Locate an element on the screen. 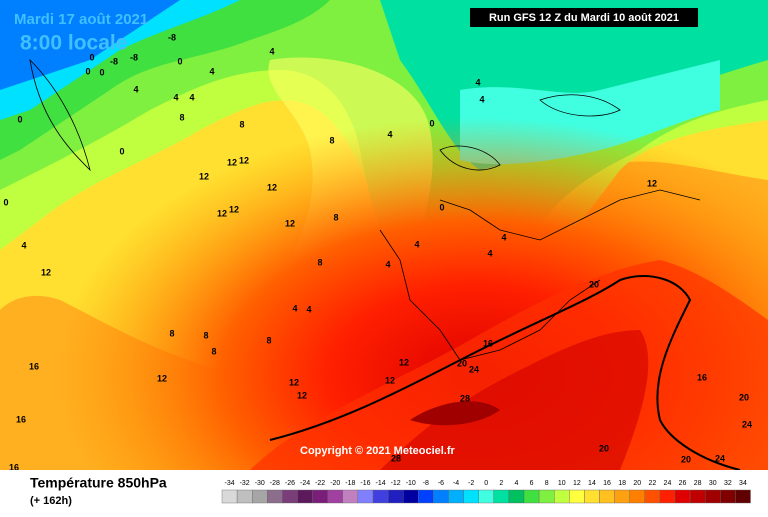  scale-label: 16 is located at coordinates (607, 483).